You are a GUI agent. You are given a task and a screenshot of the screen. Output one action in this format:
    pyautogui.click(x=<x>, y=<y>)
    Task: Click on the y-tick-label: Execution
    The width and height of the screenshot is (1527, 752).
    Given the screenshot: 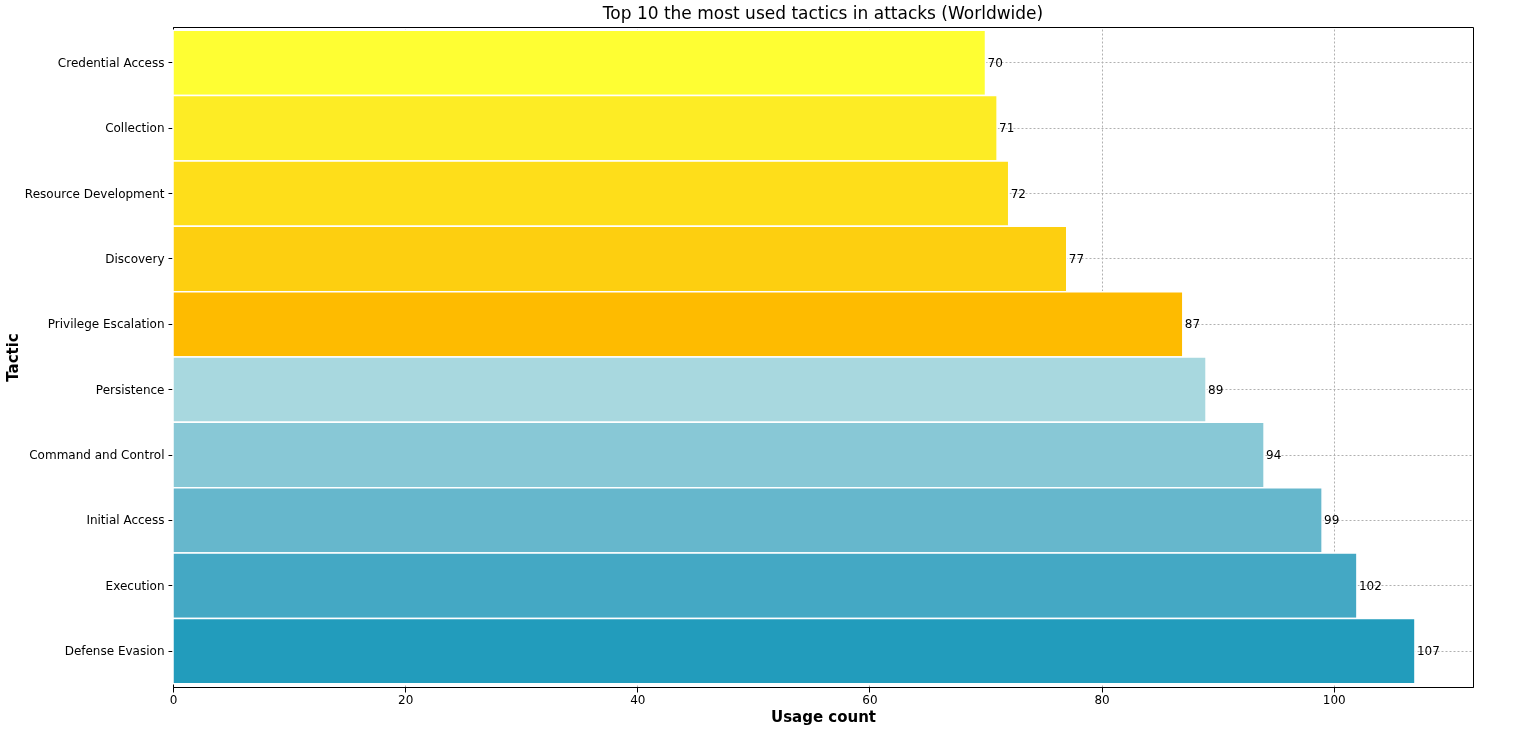 What is the action you would take?
    pyautogui.click(x=135, y=585)
    